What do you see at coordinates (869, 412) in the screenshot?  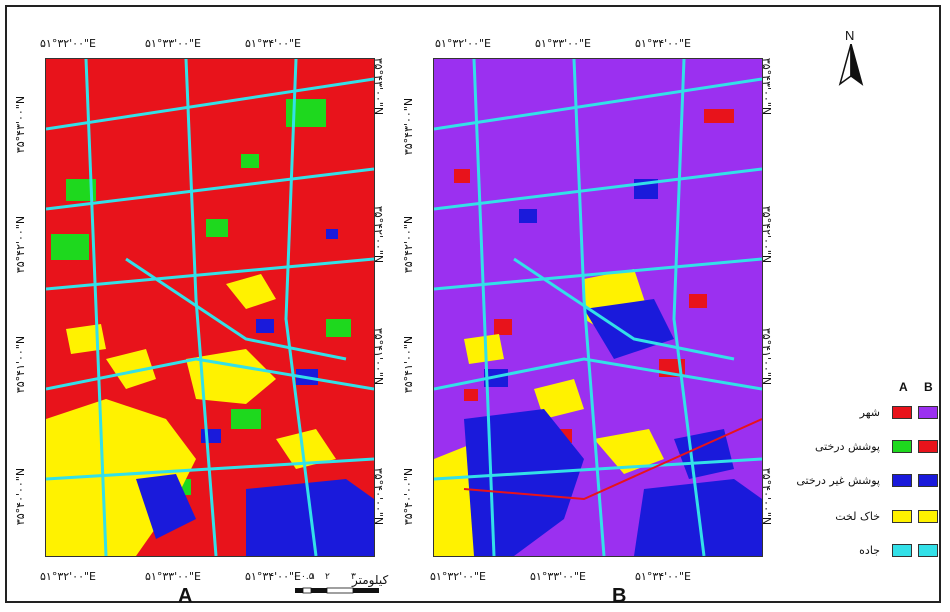 I see `legend-label-city: شهر` at bounding box center [869, 412].